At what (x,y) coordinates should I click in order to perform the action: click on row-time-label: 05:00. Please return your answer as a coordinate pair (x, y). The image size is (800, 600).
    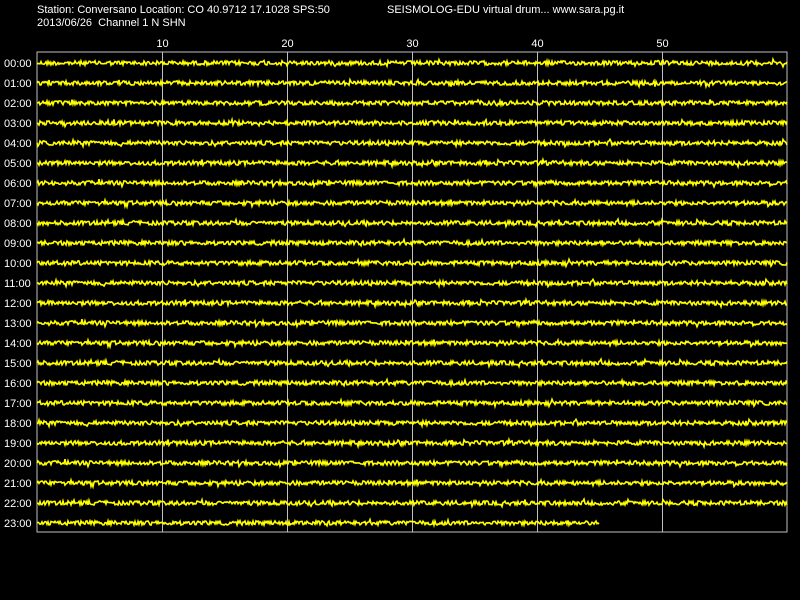
    Looking at the image, I should click on (18, 164).